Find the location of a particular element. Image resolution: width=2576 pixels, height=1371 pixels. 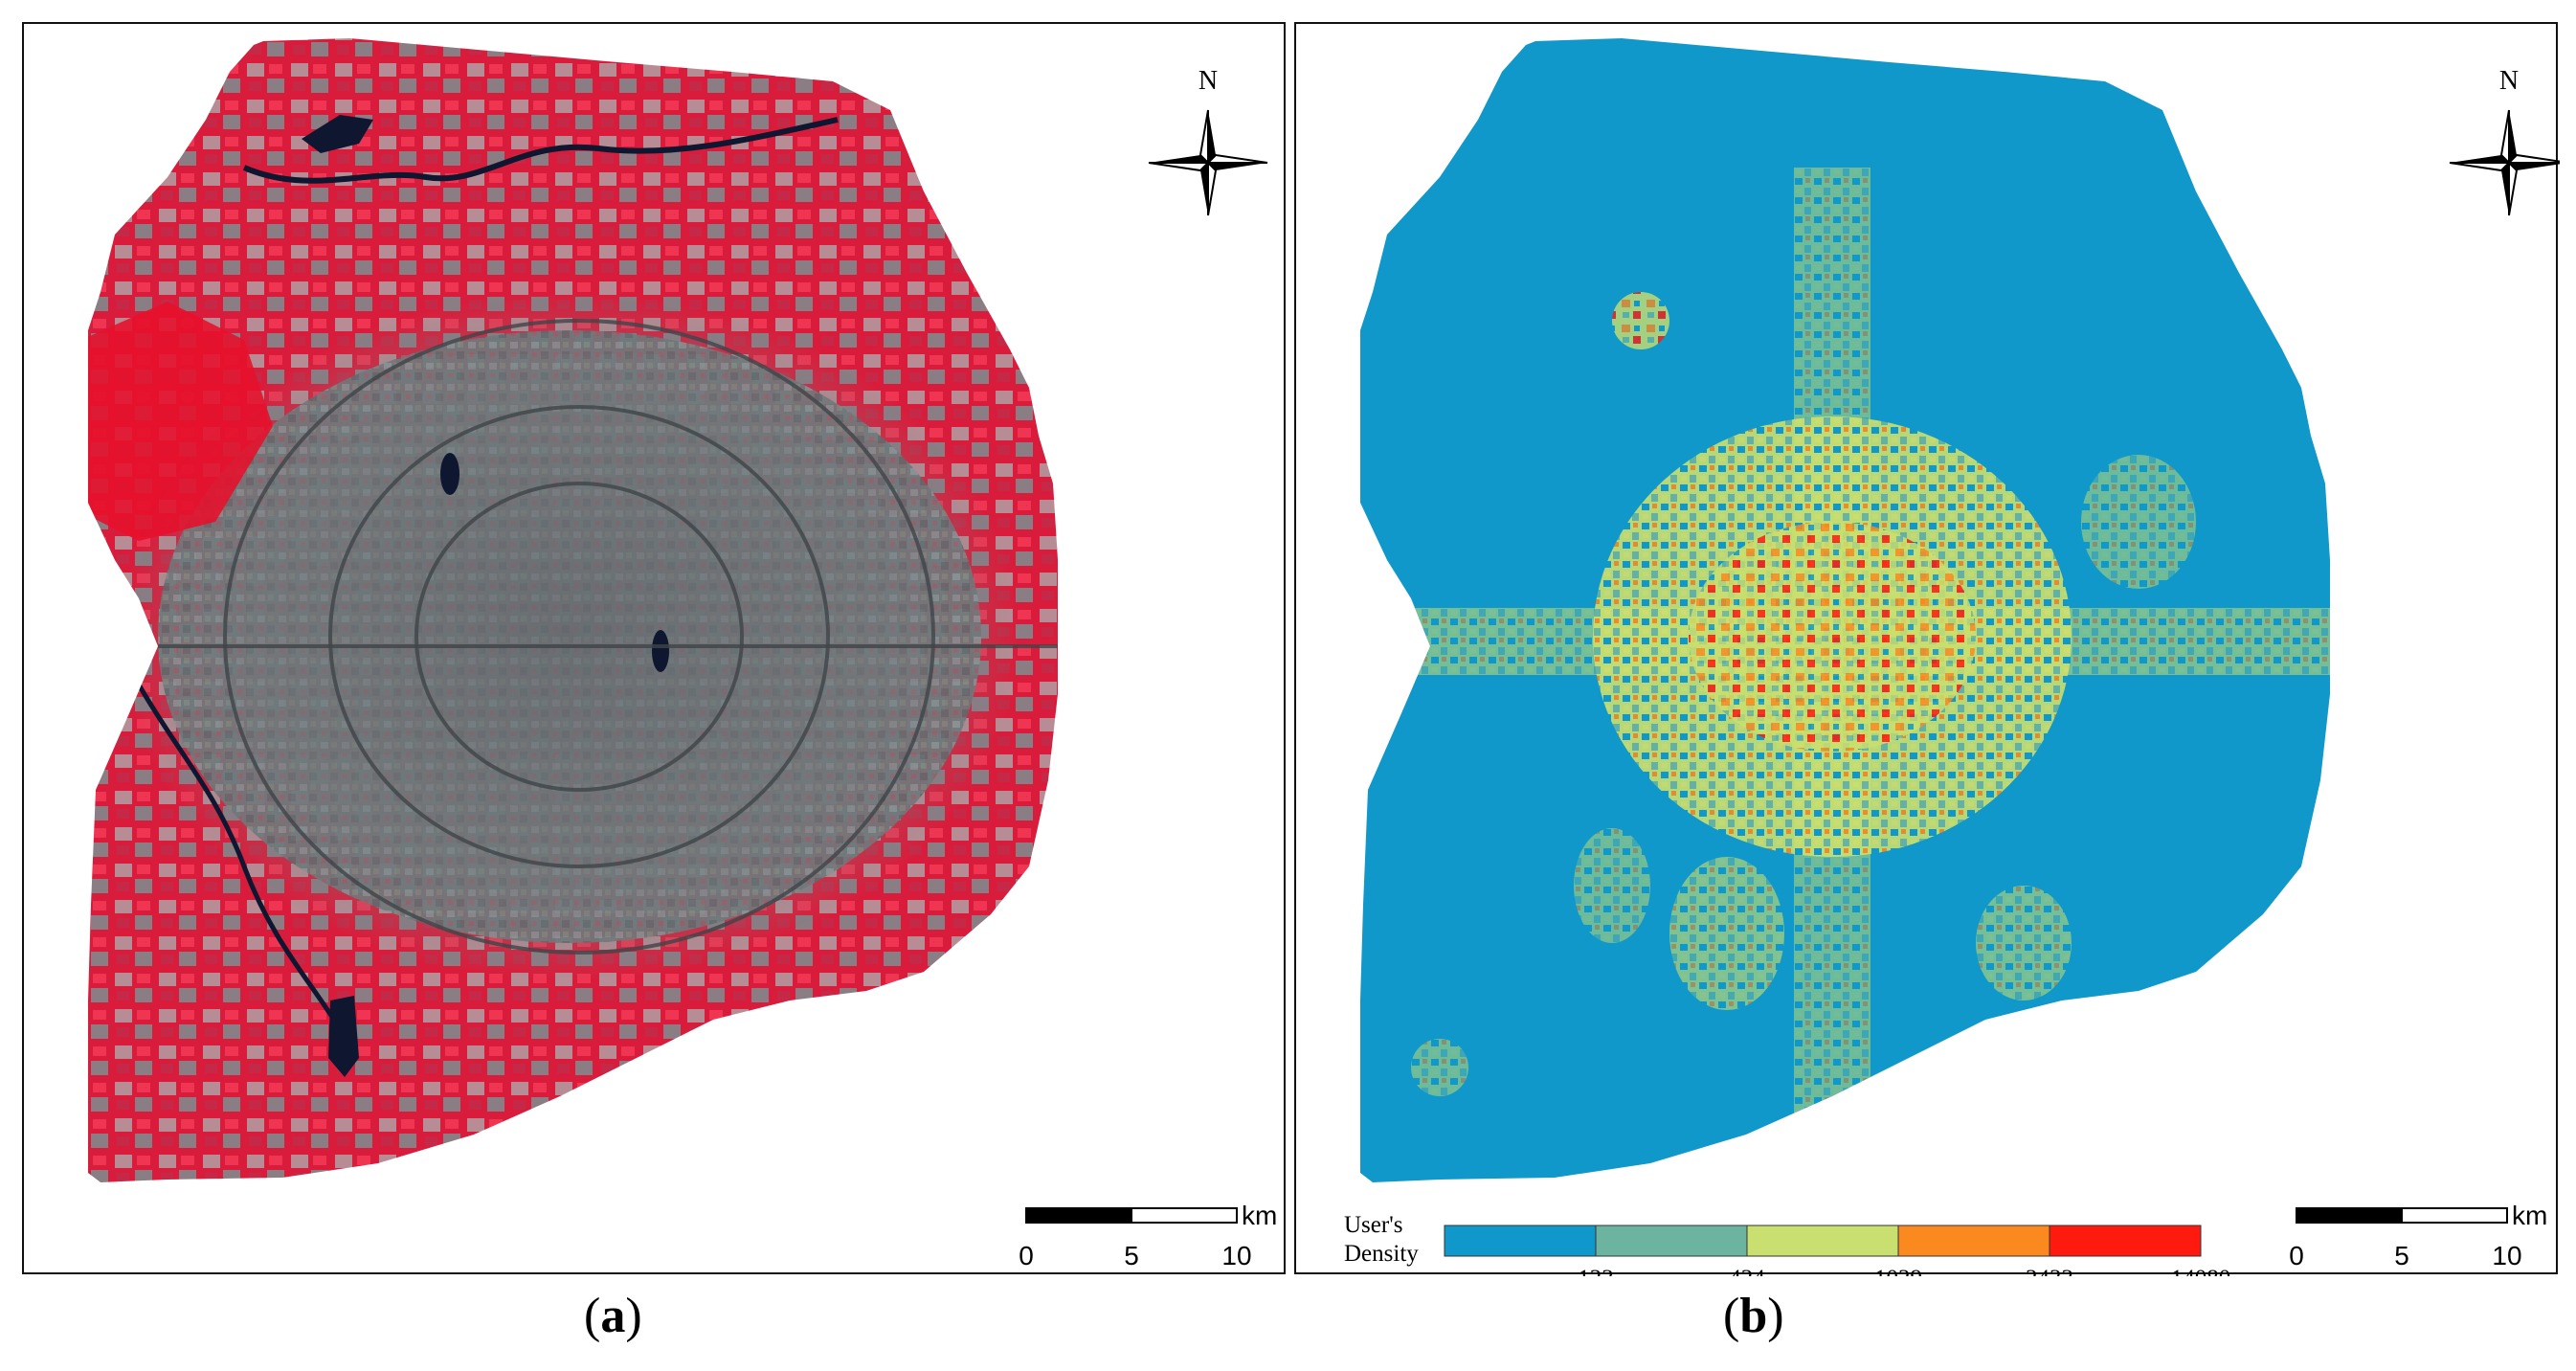

density-legend: User's Density 123 424 1029 2433 14080 is located at coordinates (1787, 1244).